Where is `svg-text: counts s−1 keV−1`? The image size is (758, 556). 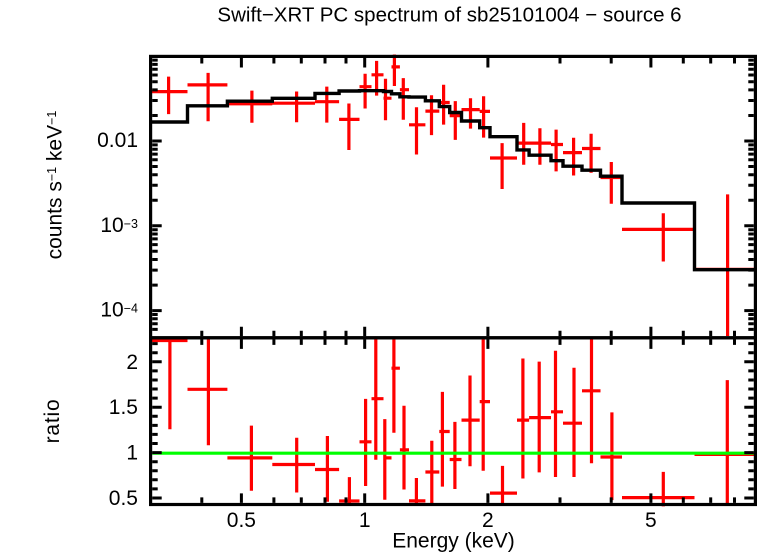
svg-text: counts s−1 keV−1 is located at coordinates (55, 185).